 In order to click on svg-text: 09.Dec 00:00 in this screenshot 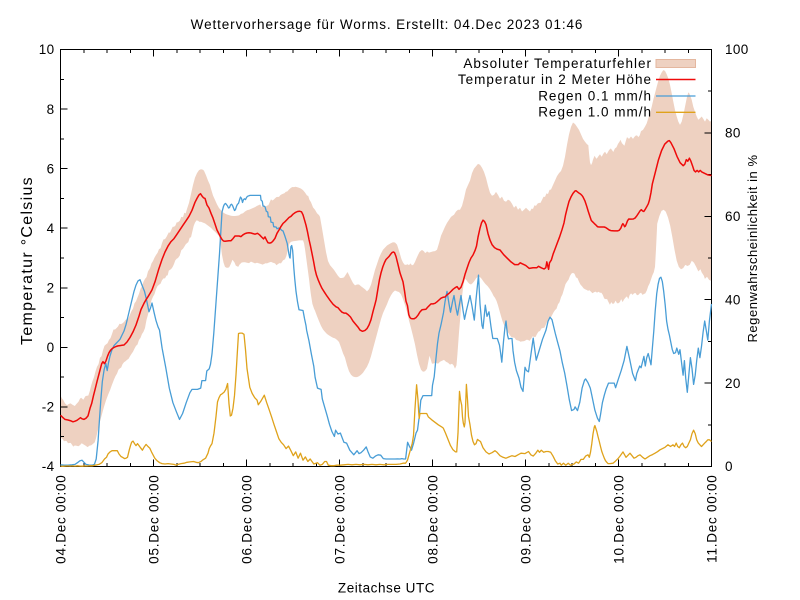, I will do `click(526, 519)`.